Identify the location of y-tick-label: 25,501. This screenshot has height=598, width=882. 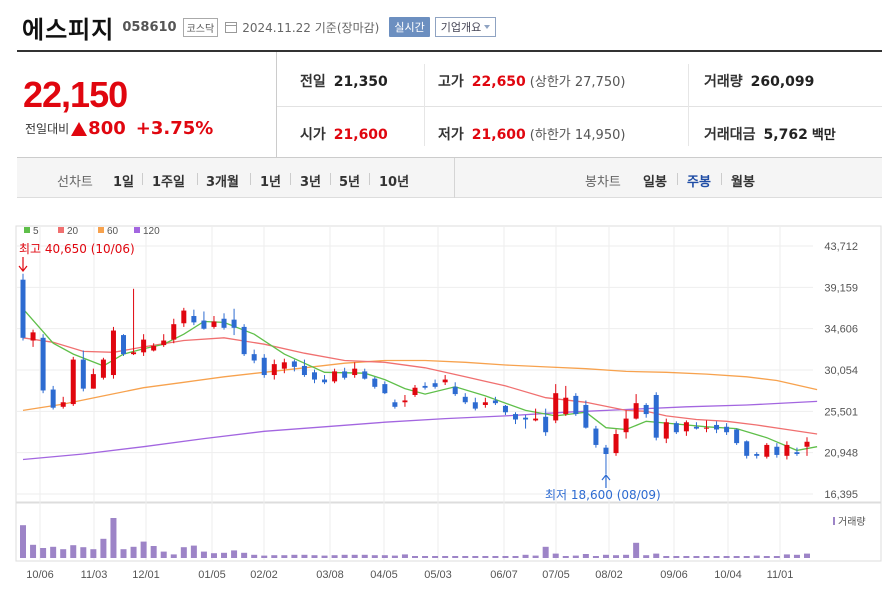
(841, 412).